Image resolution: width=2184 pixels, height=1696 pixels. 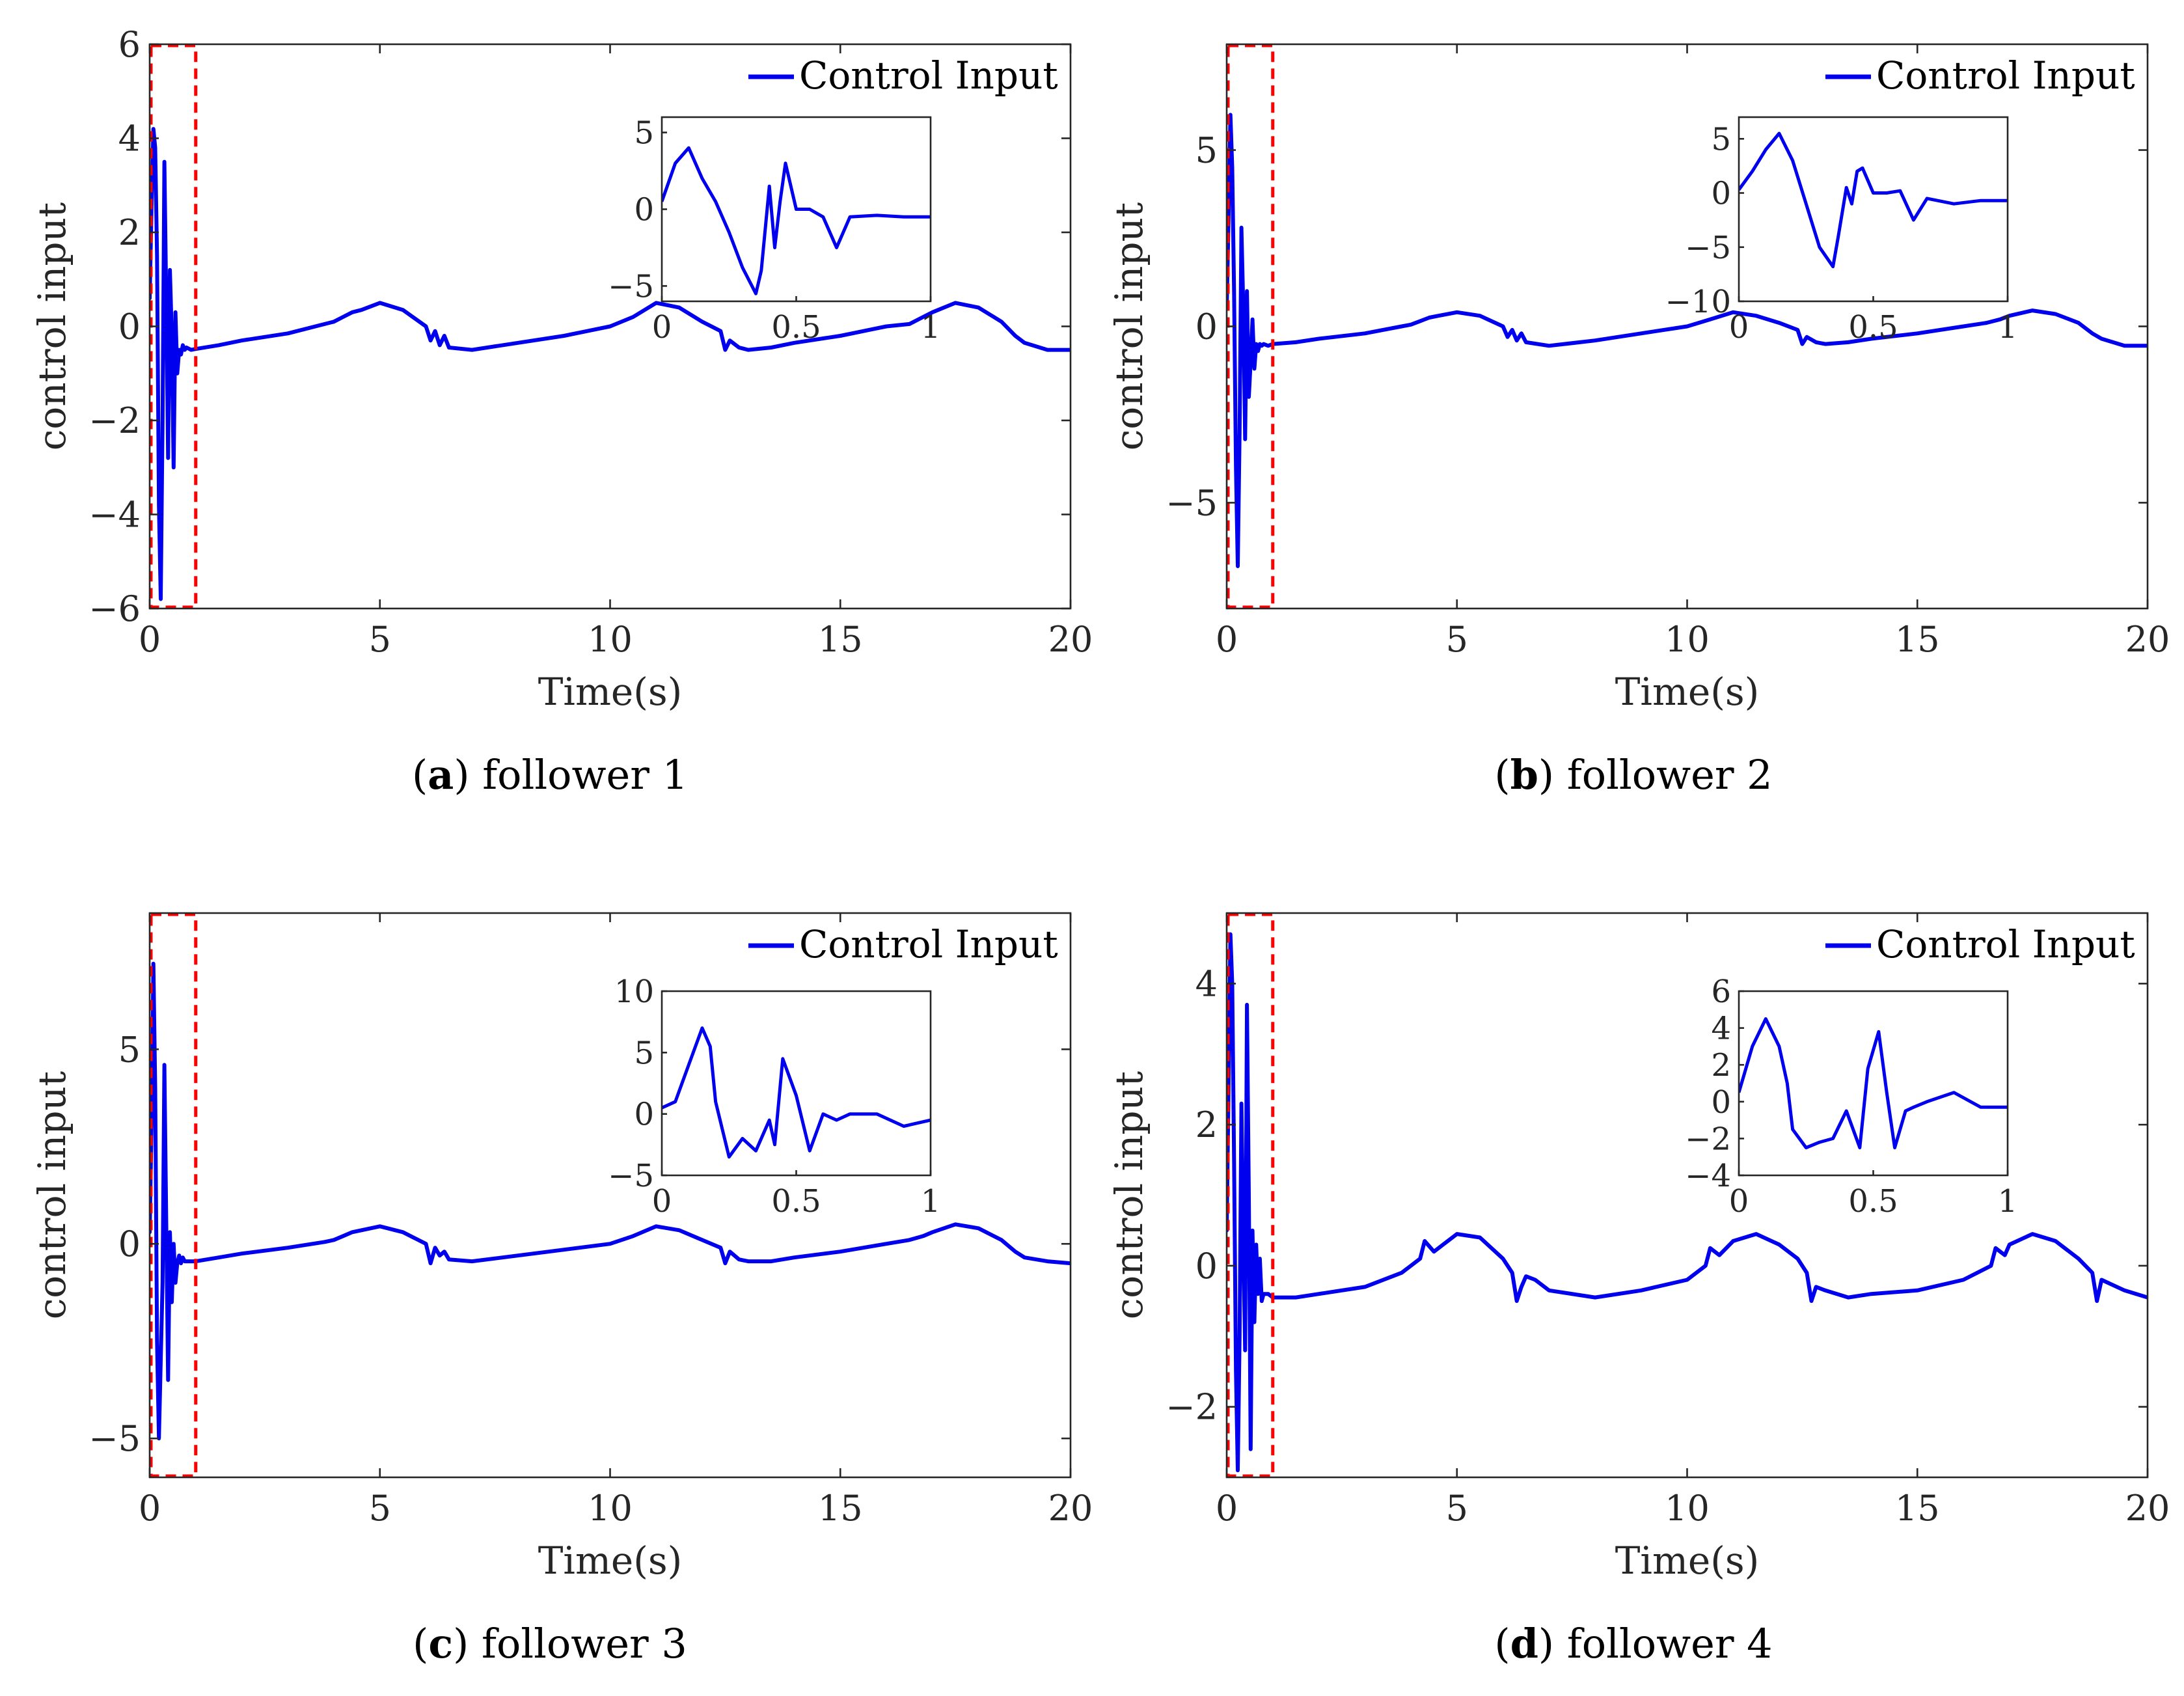 What do you see at coordinates (570, 1643) in the screenshot?
I see `caption-text: ) follower 3` at bounding box center [570, 1643].